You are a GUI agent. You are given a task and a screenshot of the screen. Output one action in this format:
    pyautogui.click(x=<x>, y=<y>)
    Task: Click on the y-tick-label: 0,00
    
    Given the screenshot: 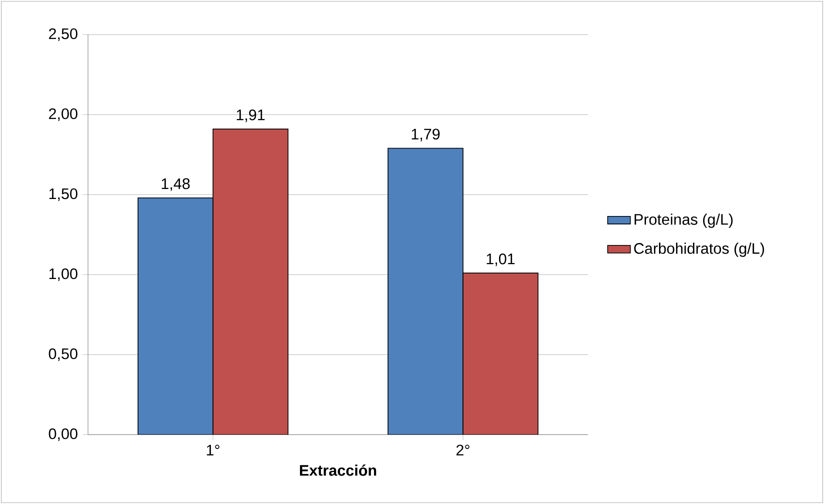 What is the action you would take?
    pyautogui.click(x=63, y=434)
    